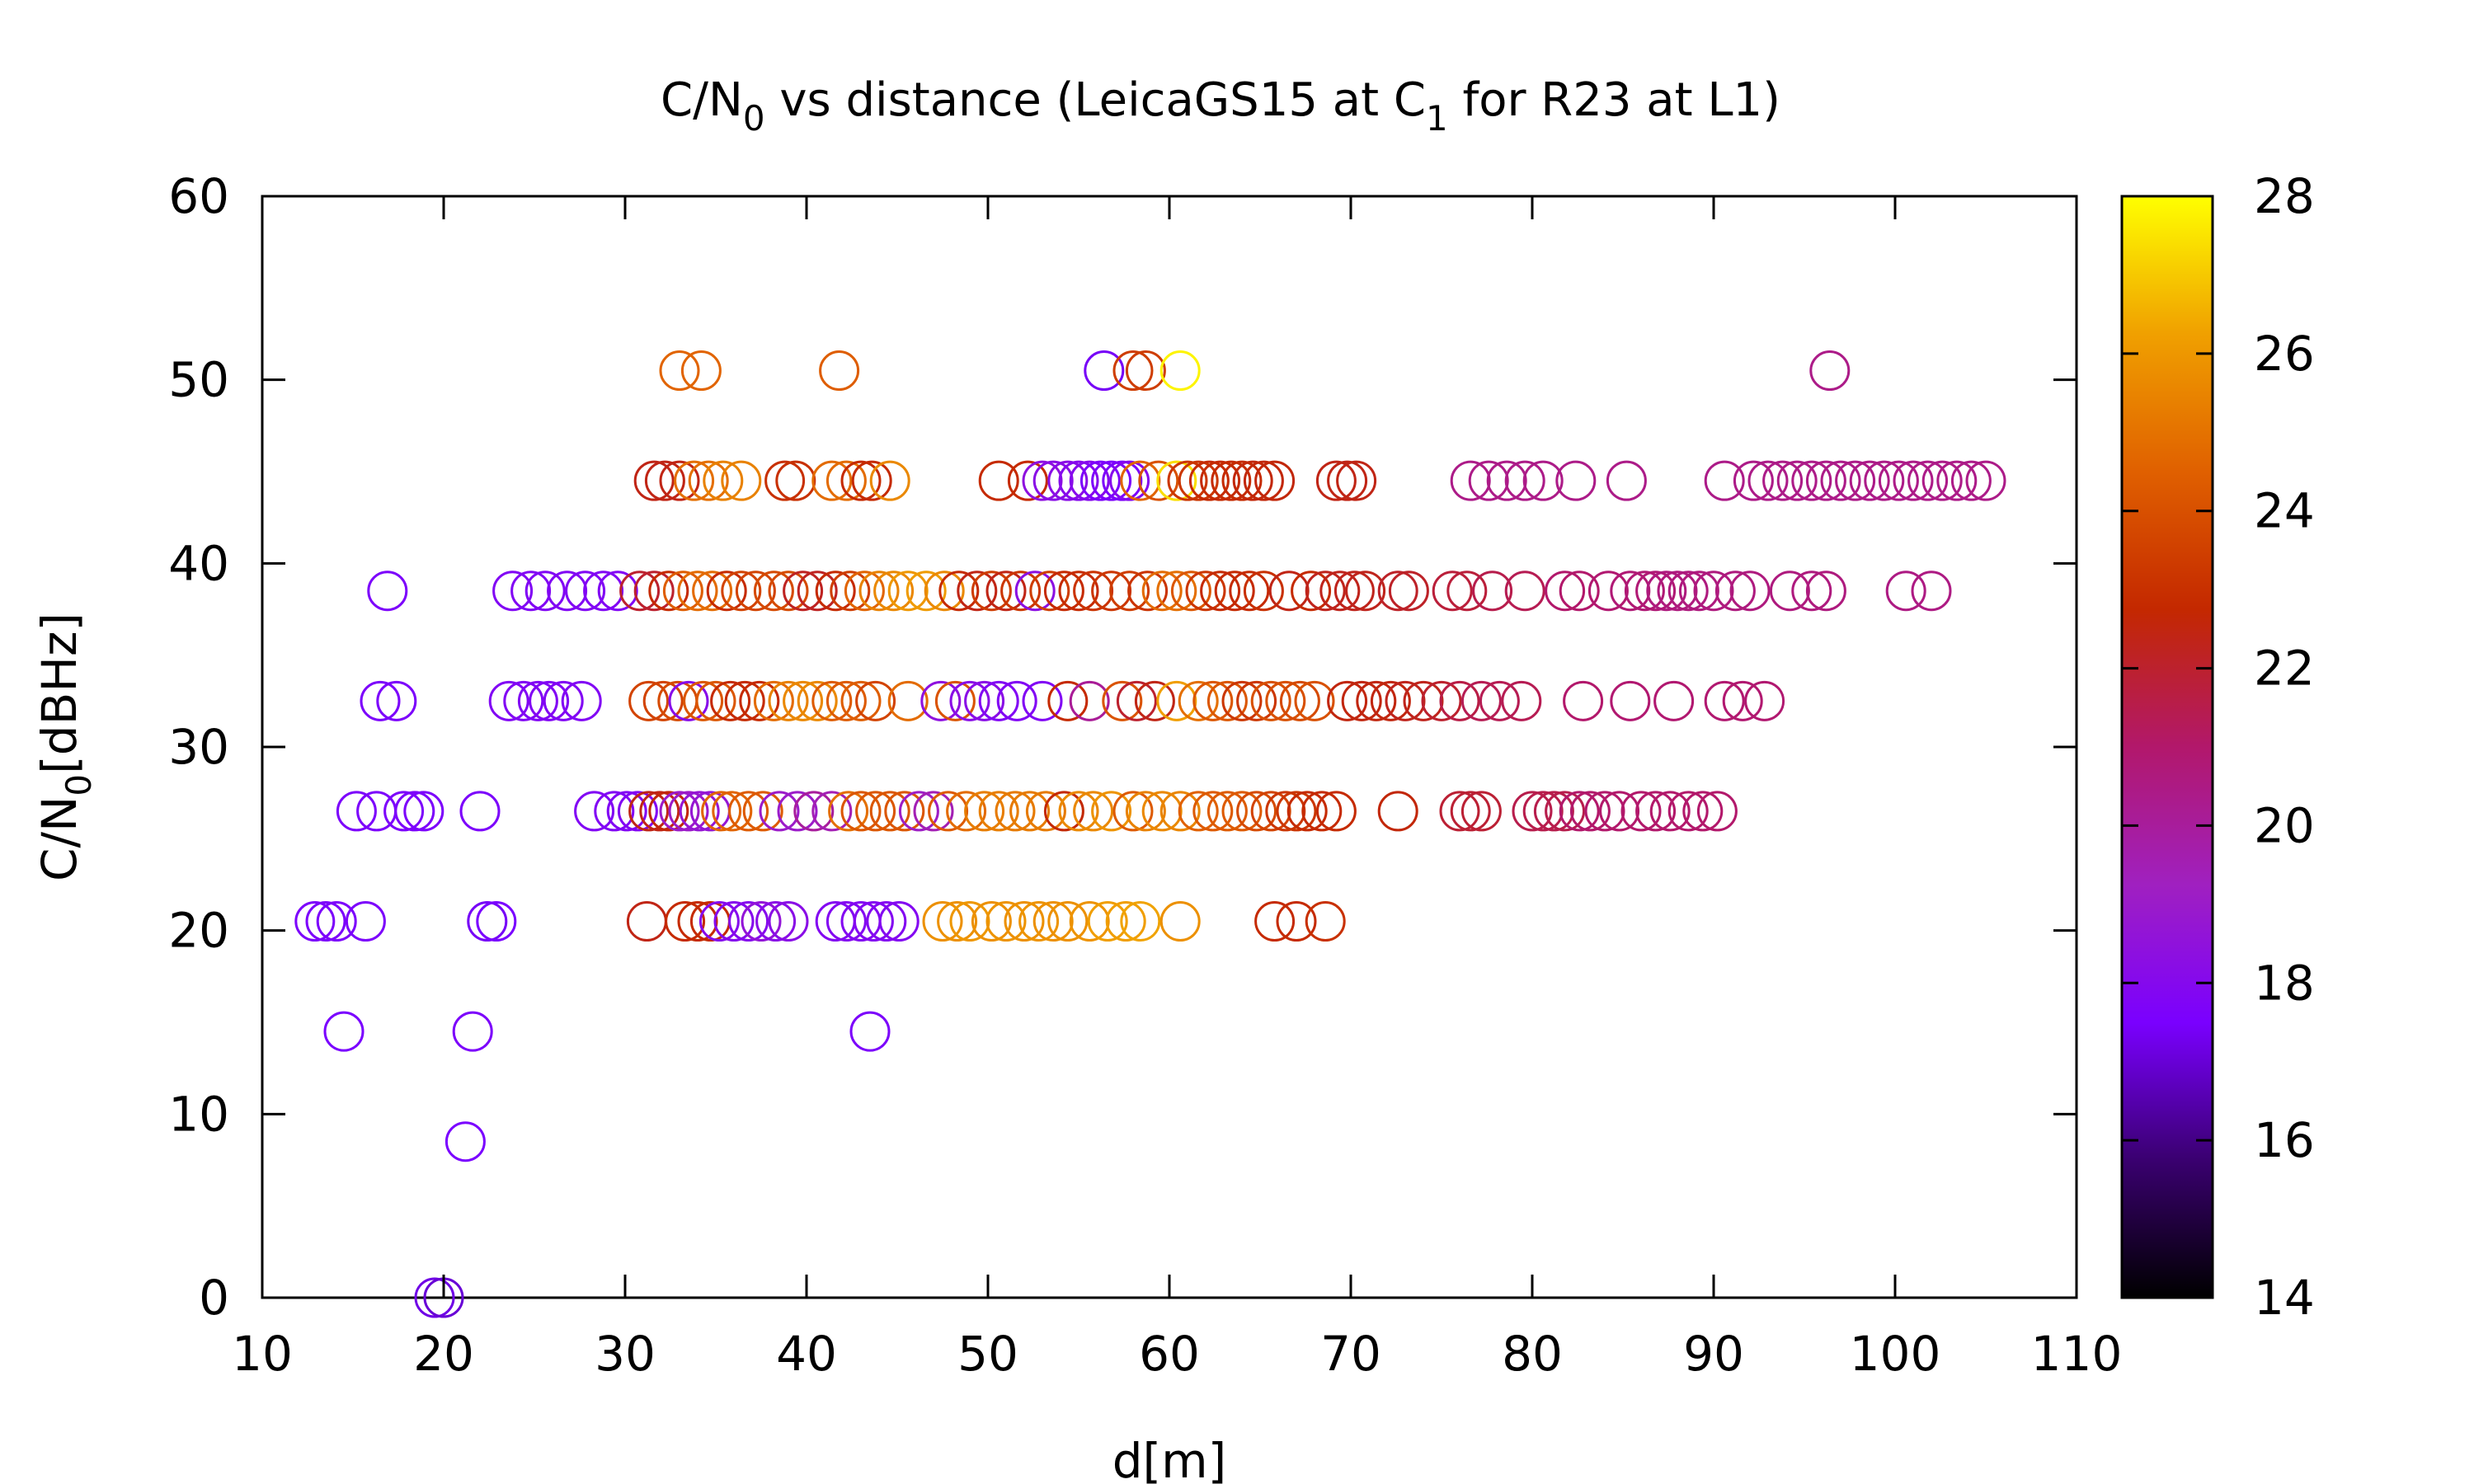 Image resolution: width=2474 pixels, height=1484 pixels. I want to click on y-tick-label: 0, so click(214, 1298).